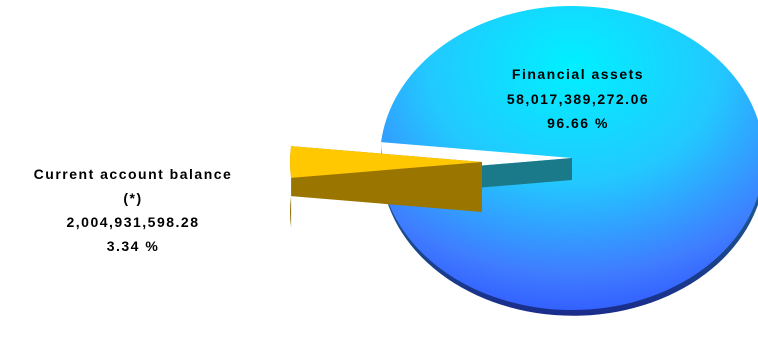  What do you see at coordinates (386, 162) in the screenshot?
I see `current-account-slice` at bounding box center [386, 162].